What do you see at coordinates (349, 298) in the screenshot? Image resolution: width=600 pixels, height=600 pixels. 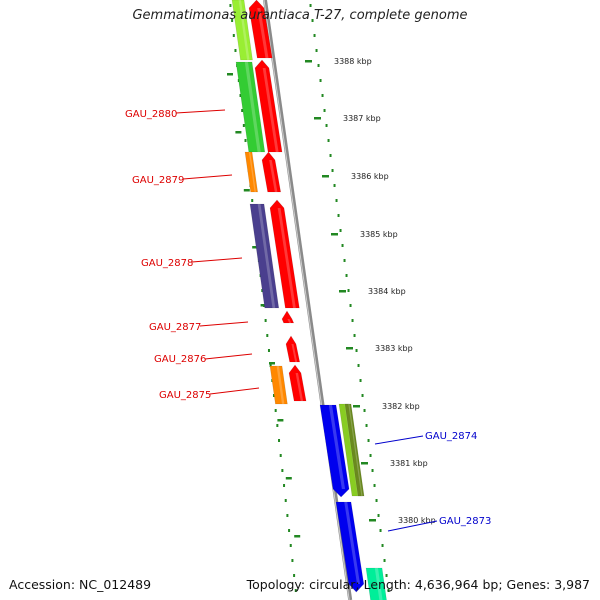 I see `outer-tick-track` at bounding box center [349, 298].